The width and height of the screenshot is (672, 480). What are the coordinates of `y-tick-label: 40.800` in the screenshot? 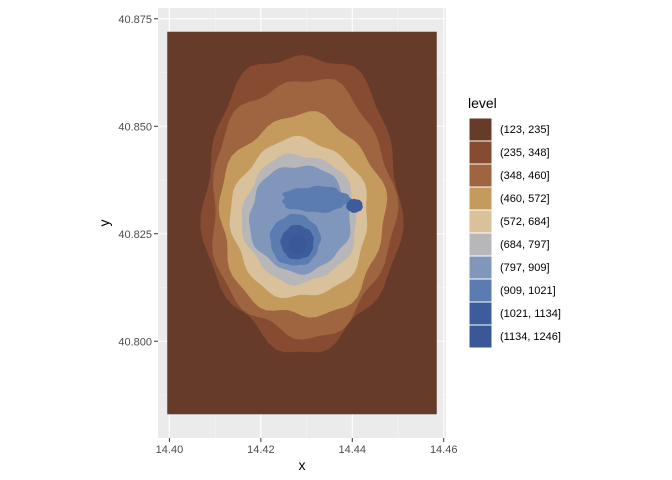 It's located at (135, 342).